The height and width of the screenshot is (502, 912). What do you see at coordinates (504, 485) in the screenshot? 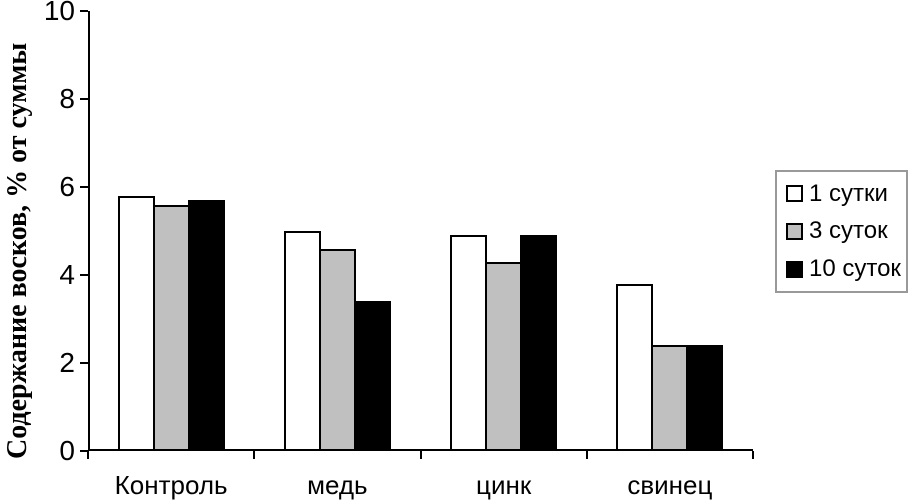
I see `x-category-label: цинк` at bounding box center [504, 485].